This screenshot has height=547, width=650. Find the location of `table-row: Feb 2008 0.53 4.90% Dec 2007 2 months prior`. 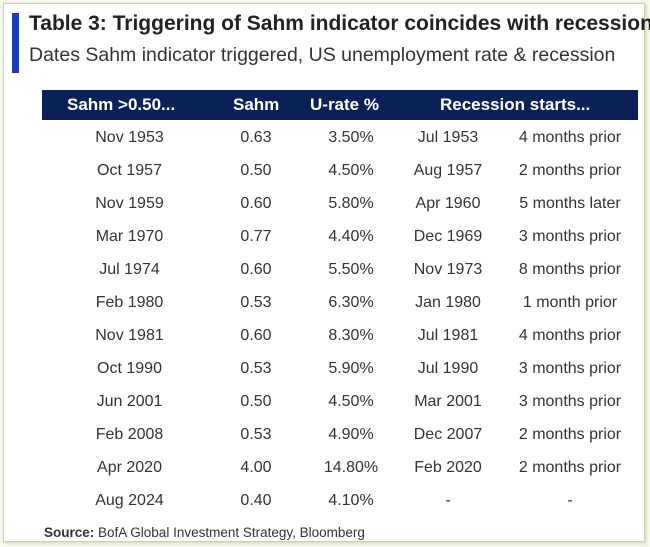

table-row: Feb 2008 0.53 4.90% Dec 2007 2 months prior is located at coordinates (327, 434).